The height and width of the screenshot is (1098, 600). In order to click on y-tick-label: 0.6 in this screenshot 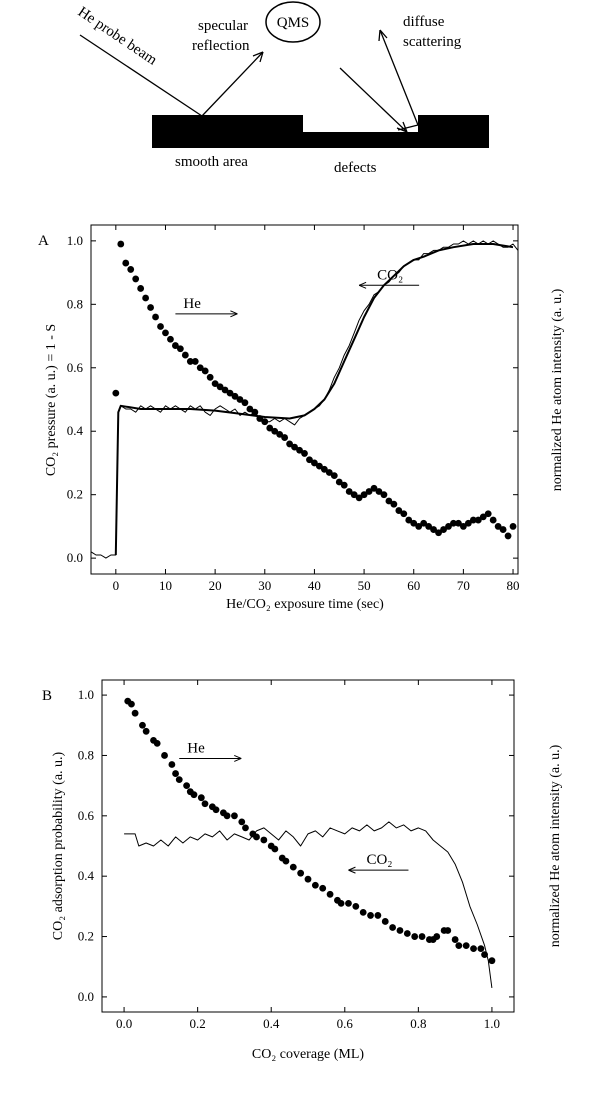, I will do `click(75, 367)`.